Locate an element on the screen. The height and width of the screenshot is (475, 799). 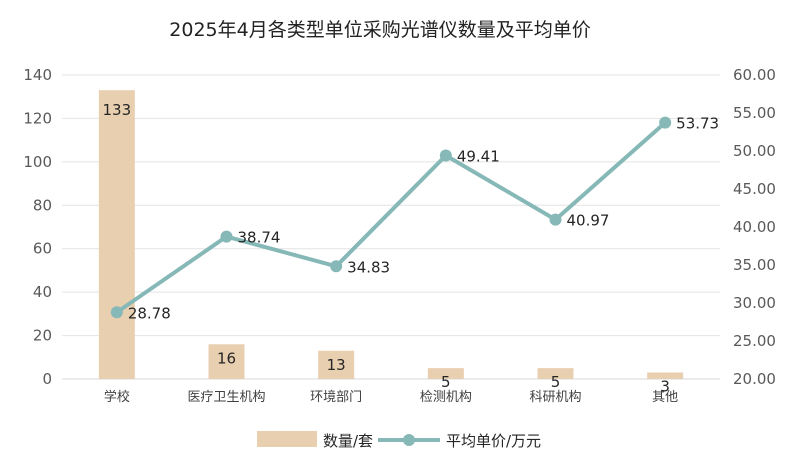
bar-环境部门 is located at coordinates (336, 364).